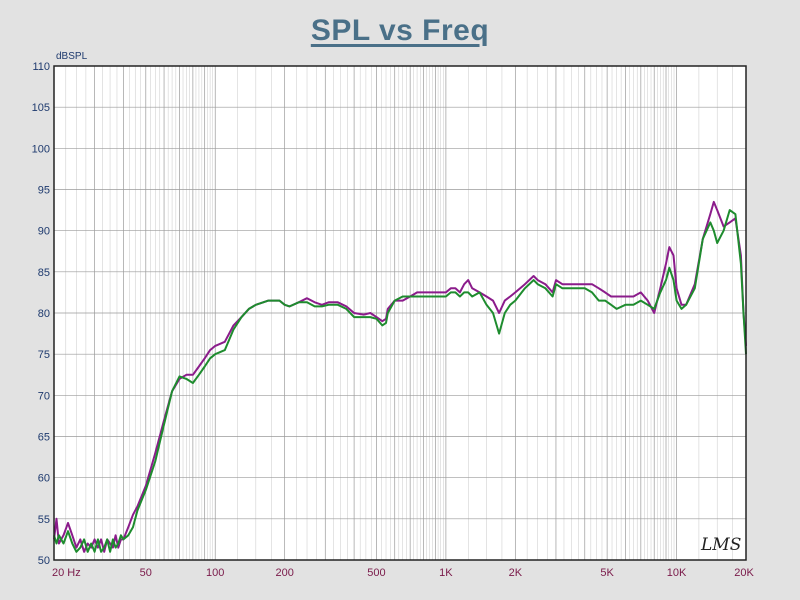 The width and height of the screenshot is (800, 600). Describe the element at coordinates (44, 355) in the screenshot. I see `y-tick-label: 75` at that location.